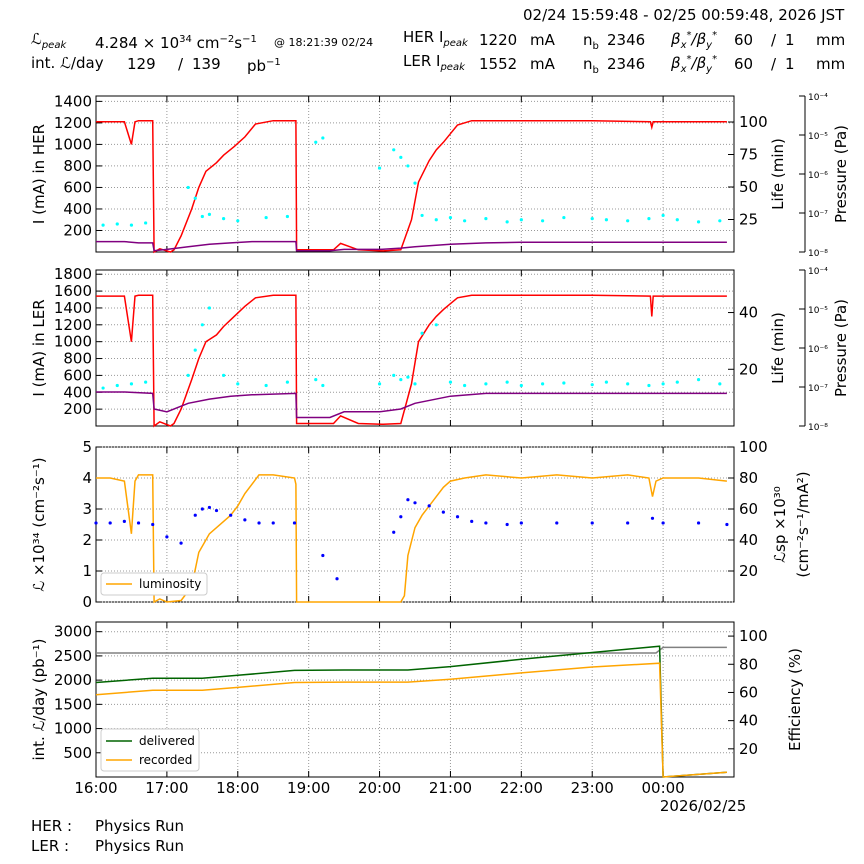  What do you see at coordinates (77, 753) in the screenshot?
I see `y-tick-label: 500` at bounding box center [77, 753].